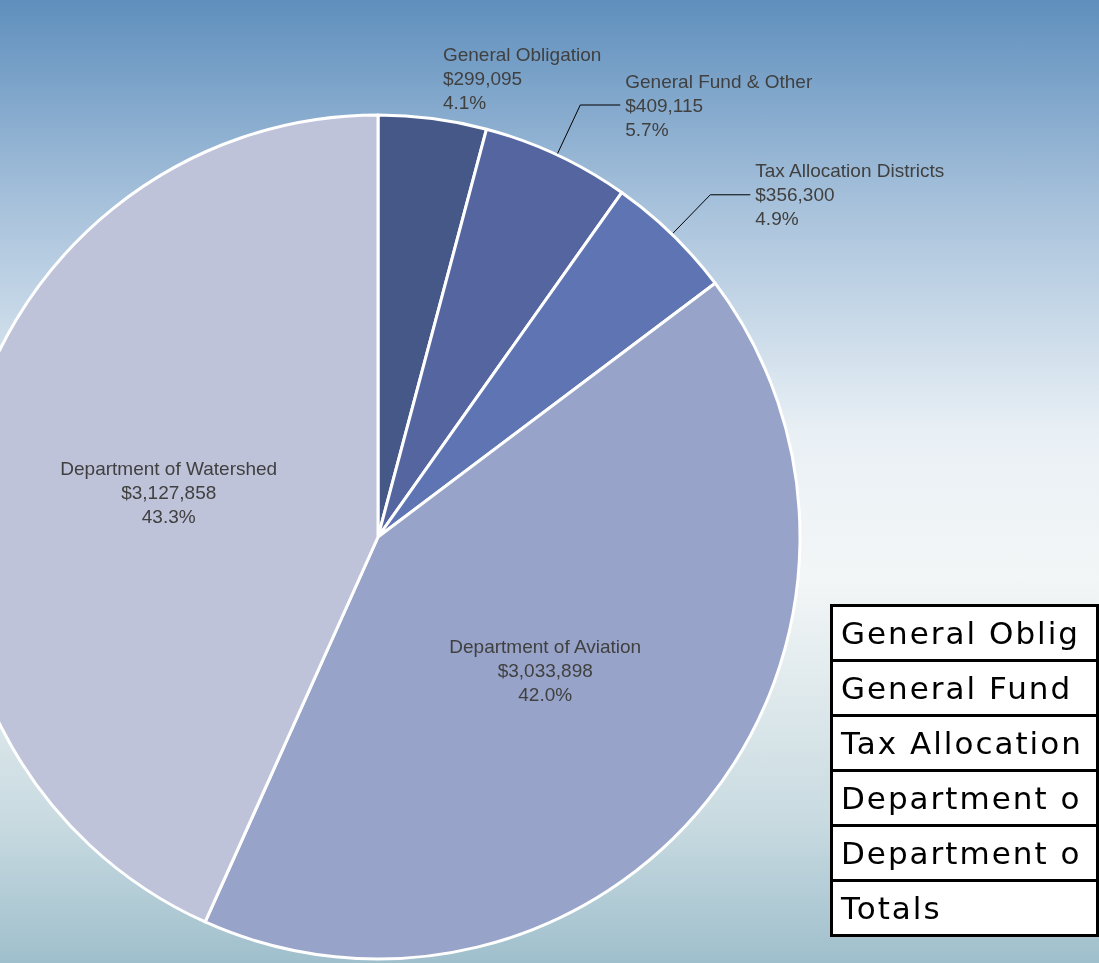 The image size is (1099, 963). I want to click on data-label: $356,300 4.9%, so click(795, 207).